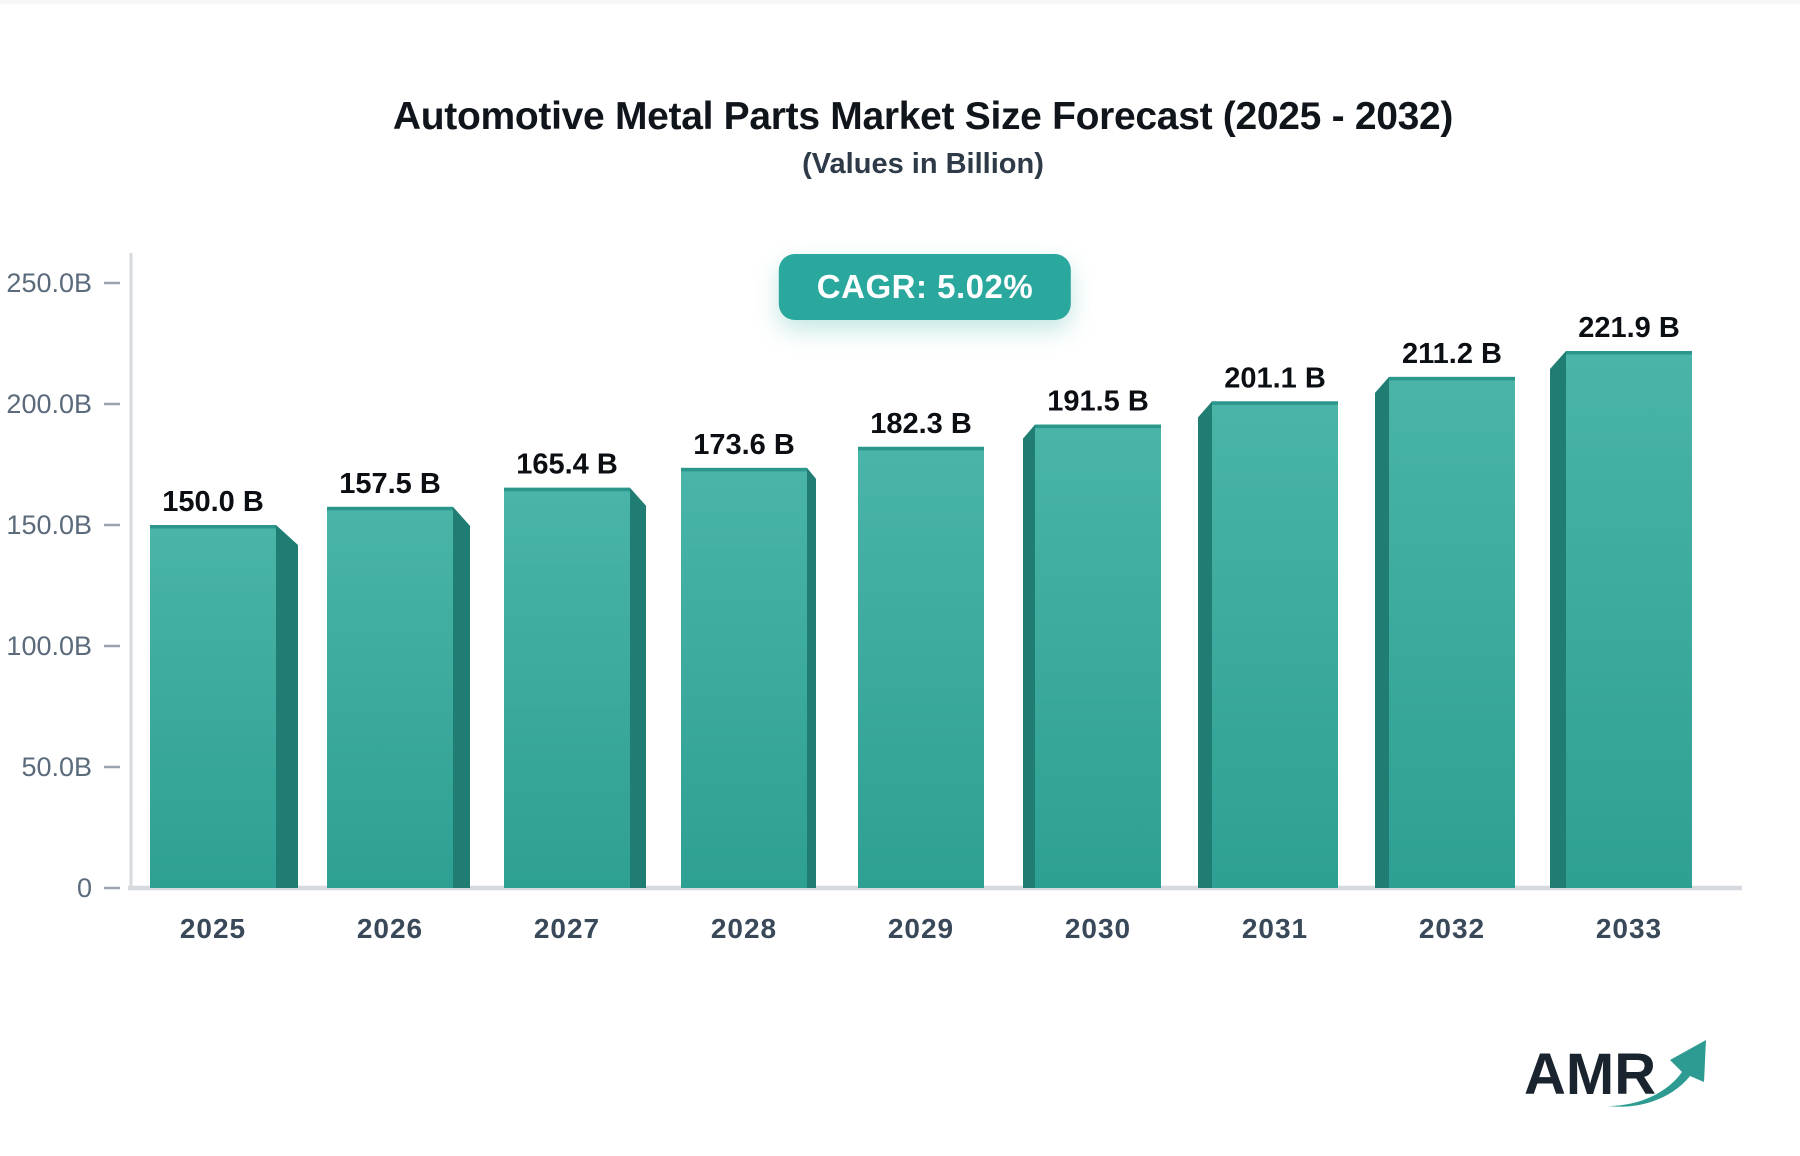 This screenshot has width=1800, height=1156. Describe the element at coordinates (744, 445) in the screenshot. I see `bar-value-label: 173.6 B` at that location.